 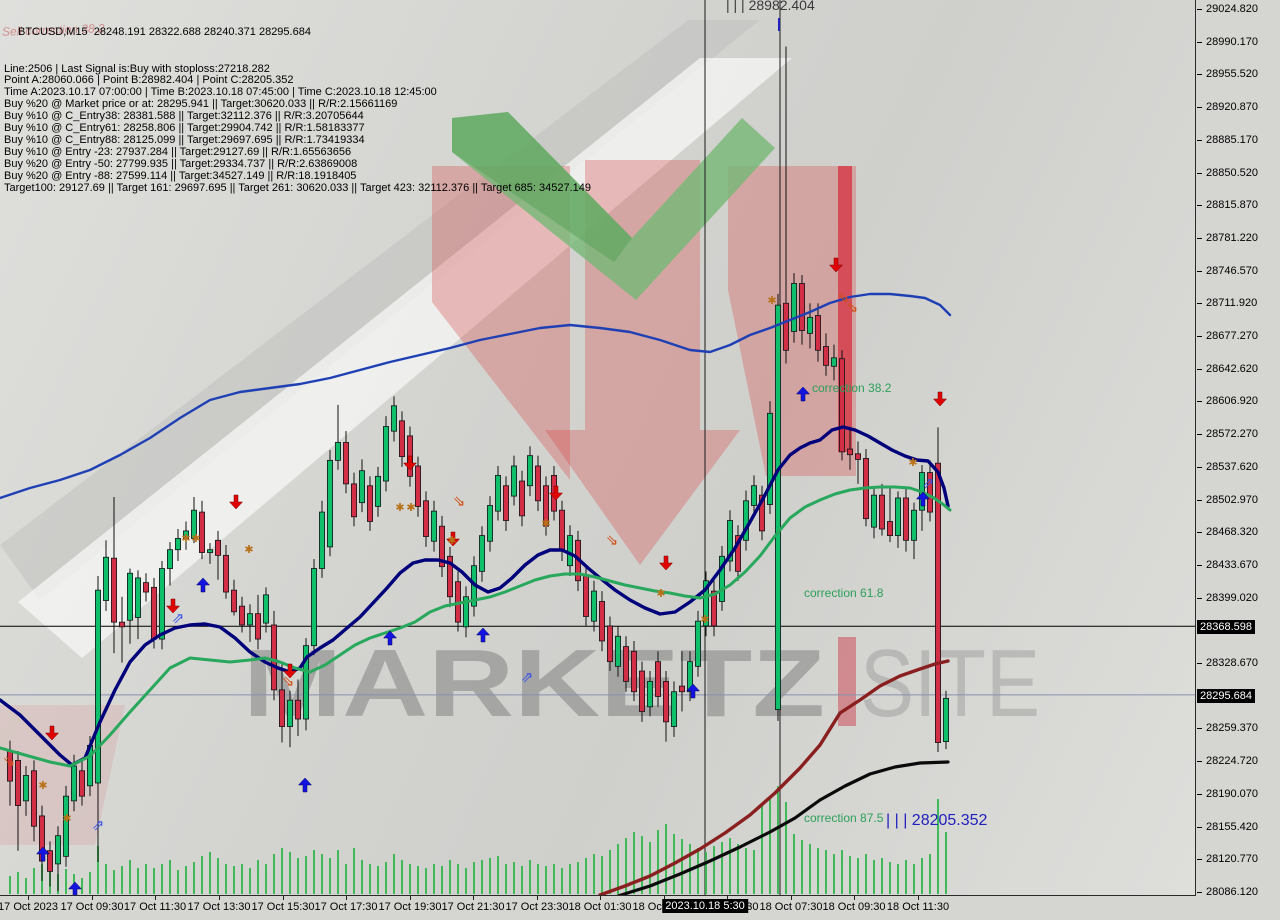 I want to click on chart-annotation: correction 87.5, so click(x=844, y=818).